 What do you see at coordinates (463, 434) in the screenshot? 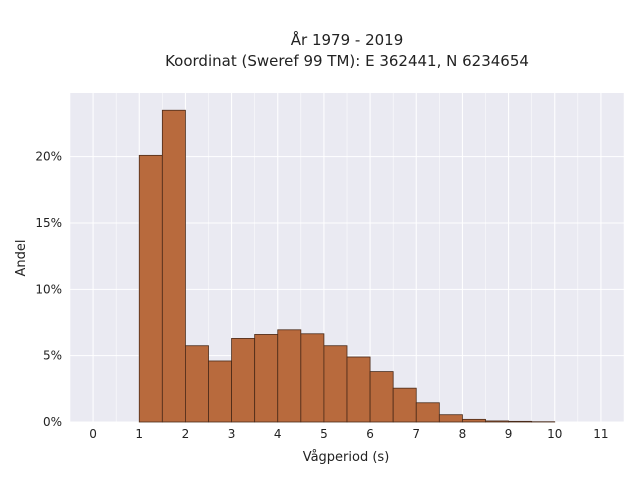
I see `x-tick-label-8: 8` at bounding box center [463, 434].